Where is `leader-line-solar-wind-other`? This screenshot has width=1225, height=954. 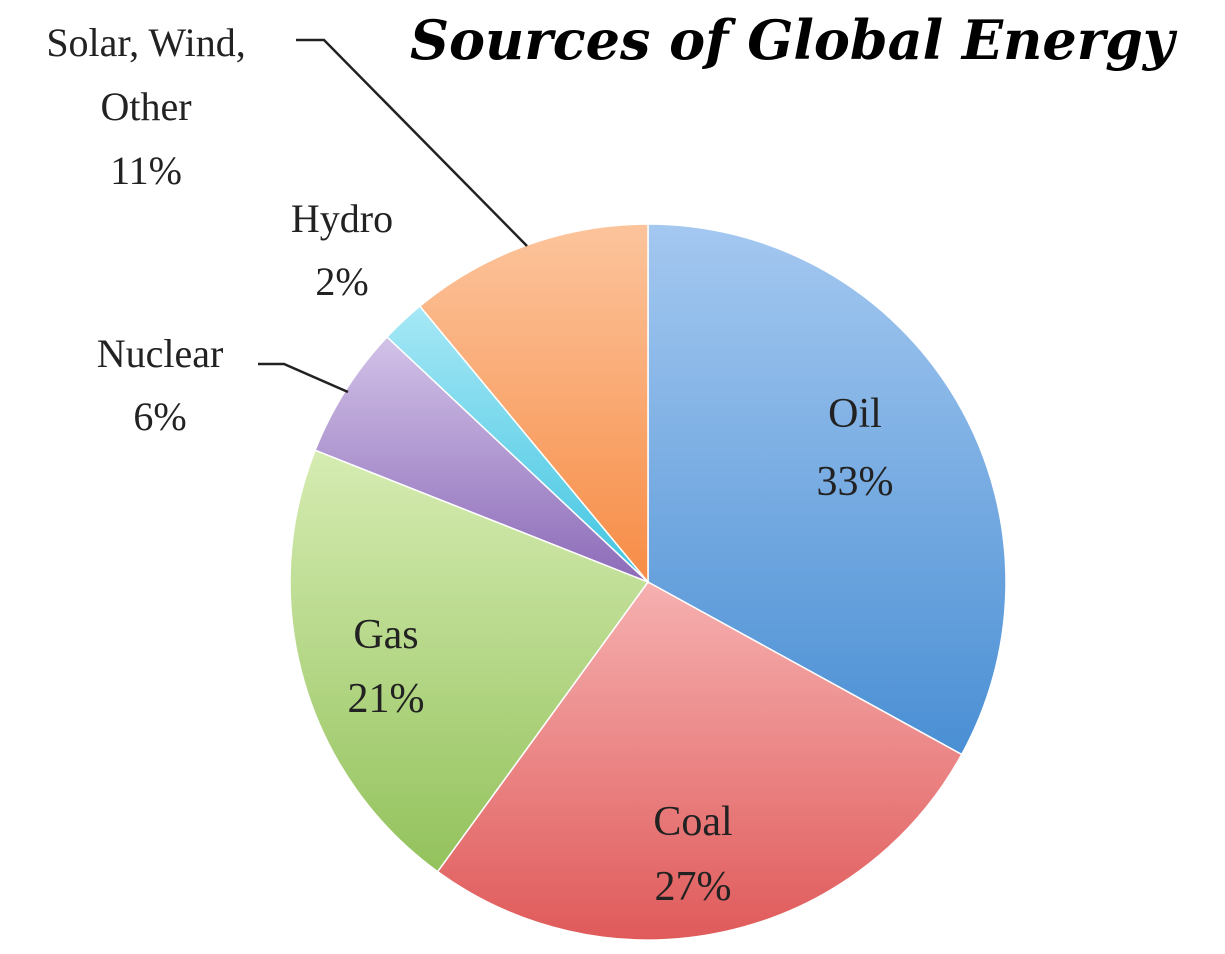
leader-line-solar-wind-other is located at coordinates (412, 142).